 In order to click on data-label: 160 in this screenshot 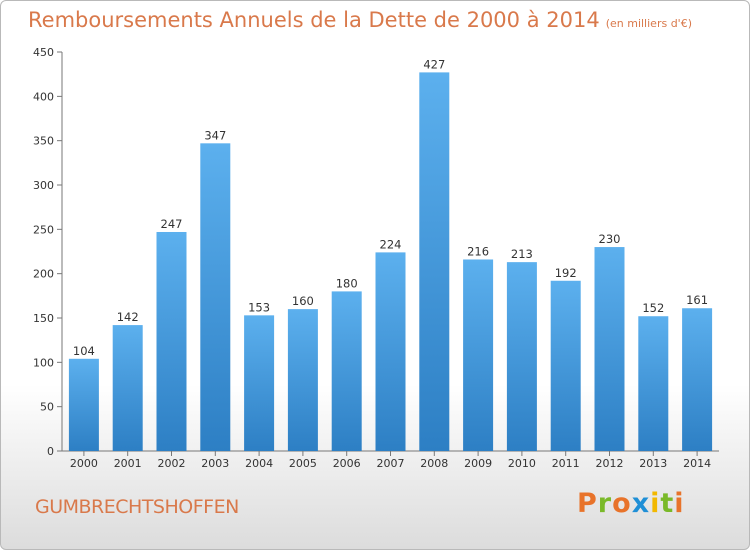, I will do `click(303, 301)`.